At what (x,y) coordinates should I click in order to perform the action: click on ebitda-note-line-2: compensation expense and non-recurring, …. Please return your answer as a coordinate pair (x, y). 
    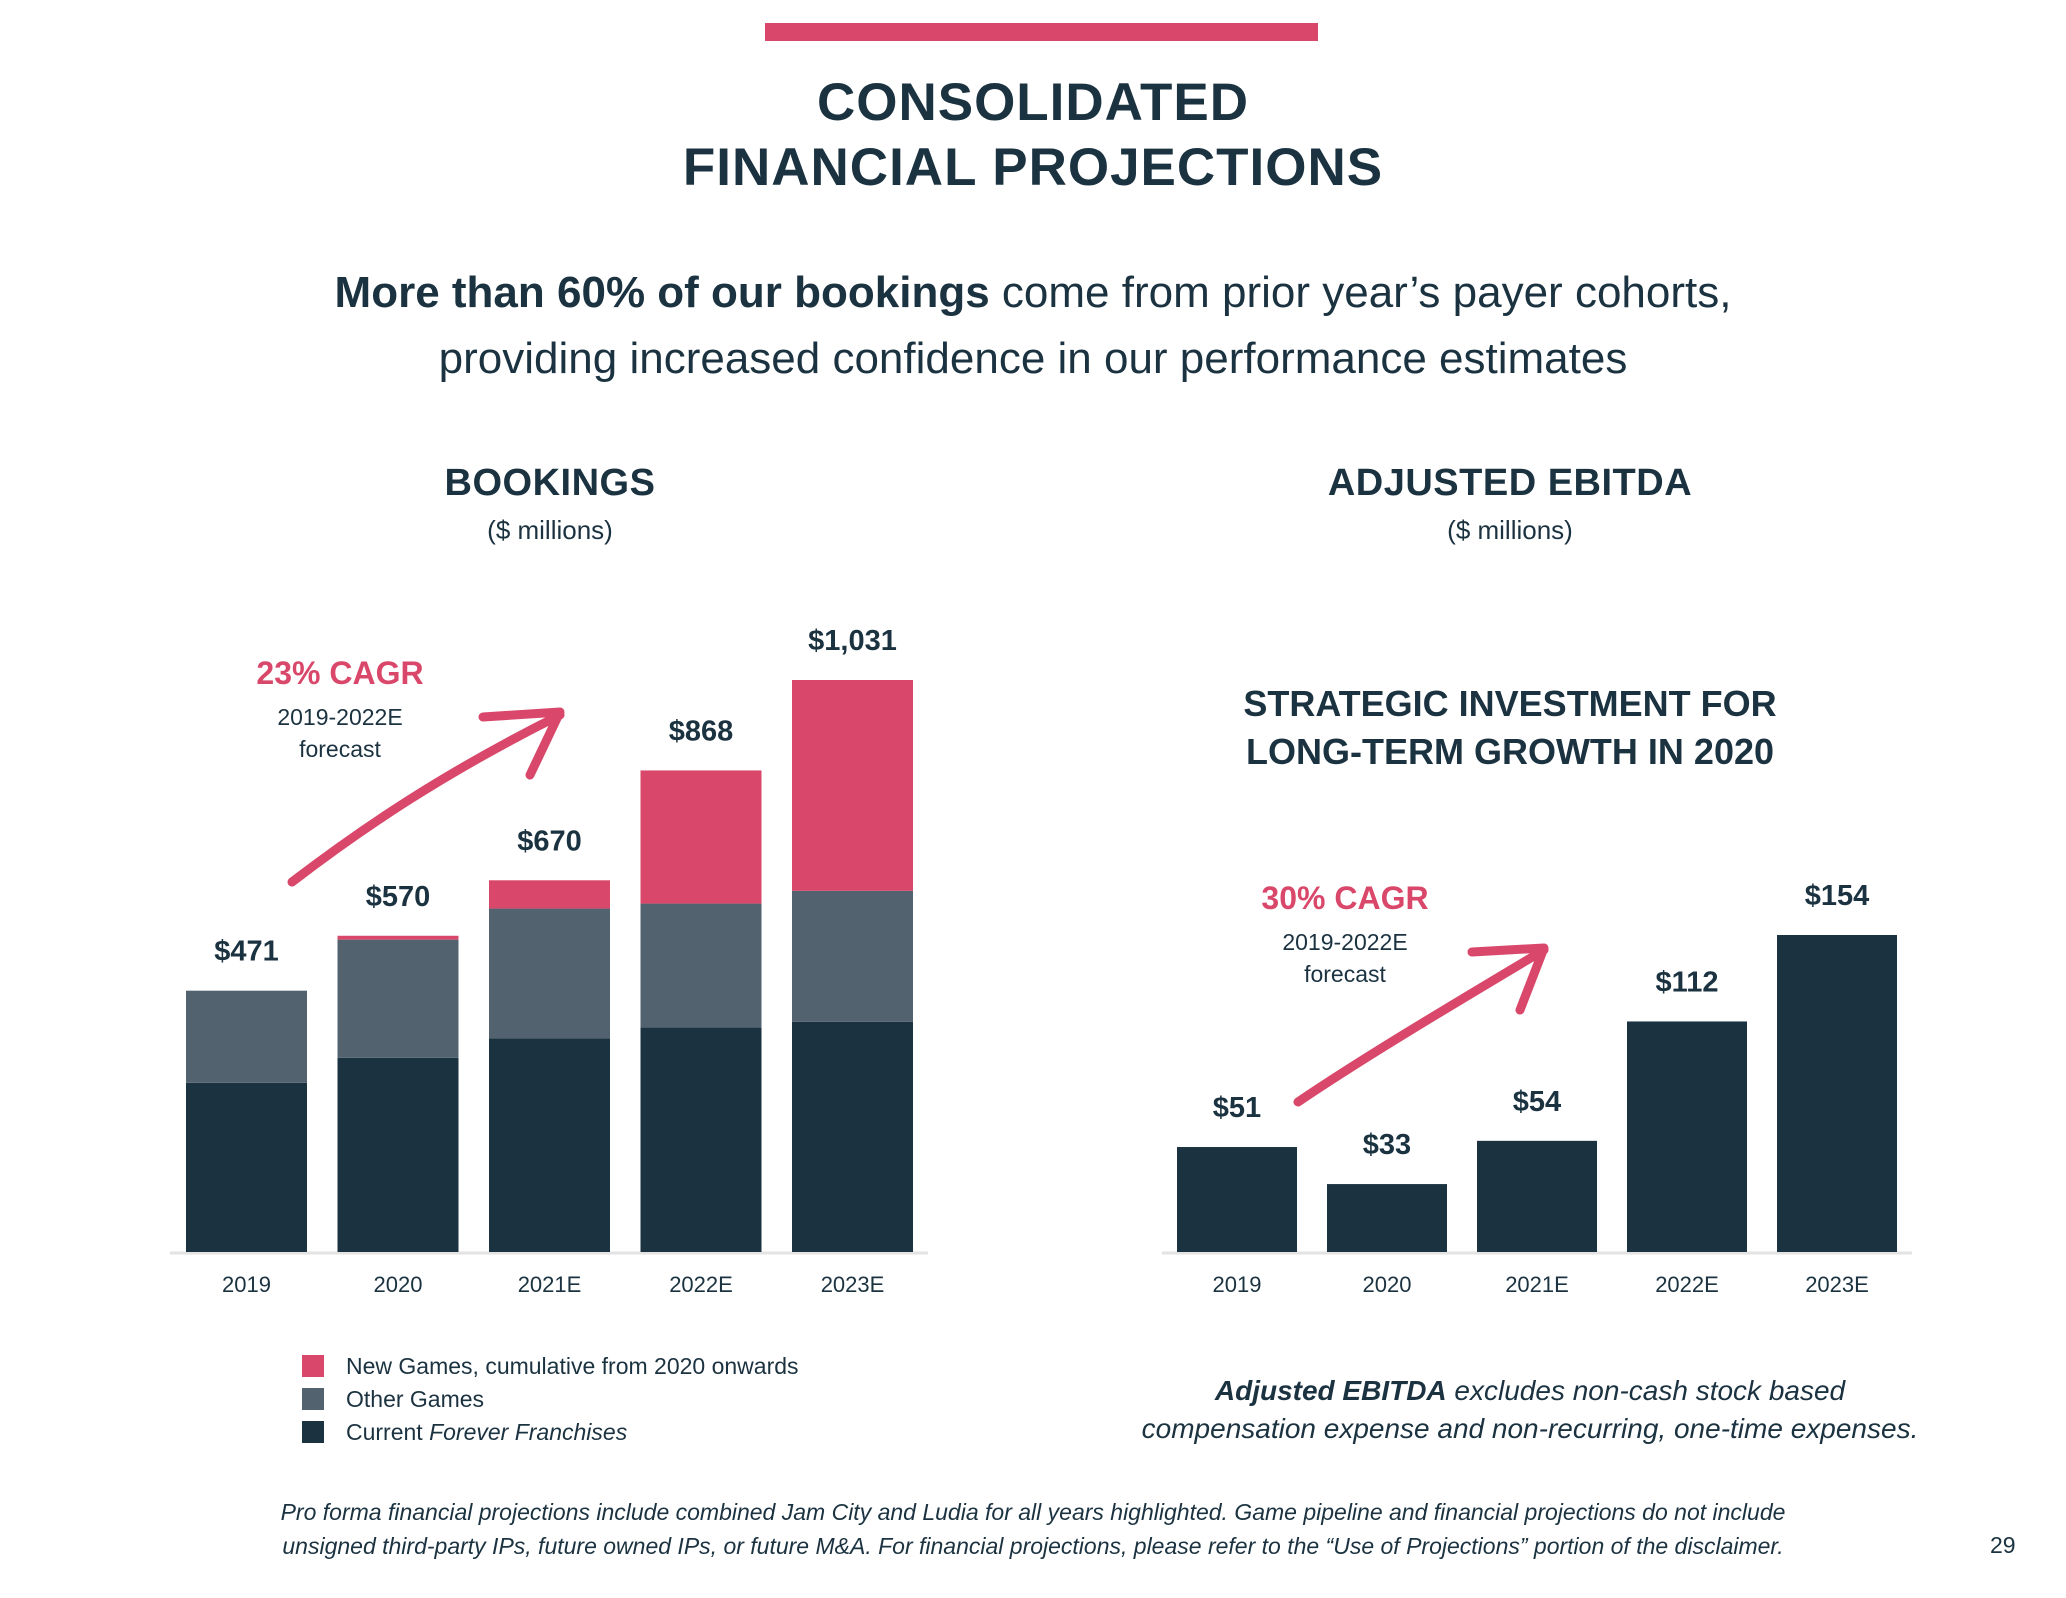
    Looking at the image, I should click on (1530, 1428).